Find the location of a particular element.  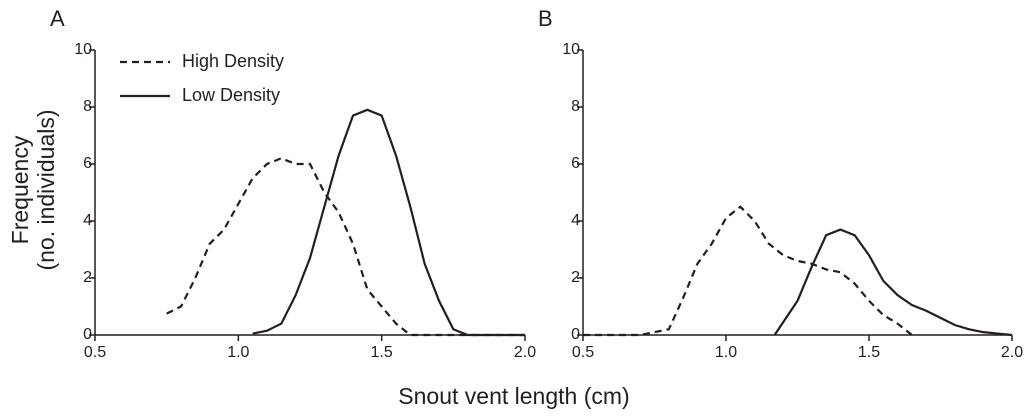

legend-label: Low Density is located at coordinates (231, 95).